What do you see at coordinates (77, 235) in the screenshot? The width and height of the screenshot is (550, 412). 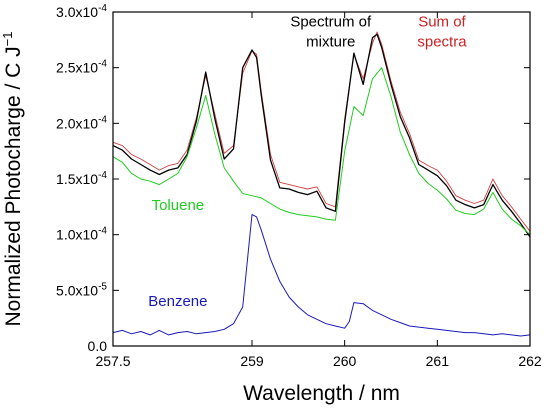 I see `y-tick-label-base: 1.0x10` at bounding box center [77, 235].